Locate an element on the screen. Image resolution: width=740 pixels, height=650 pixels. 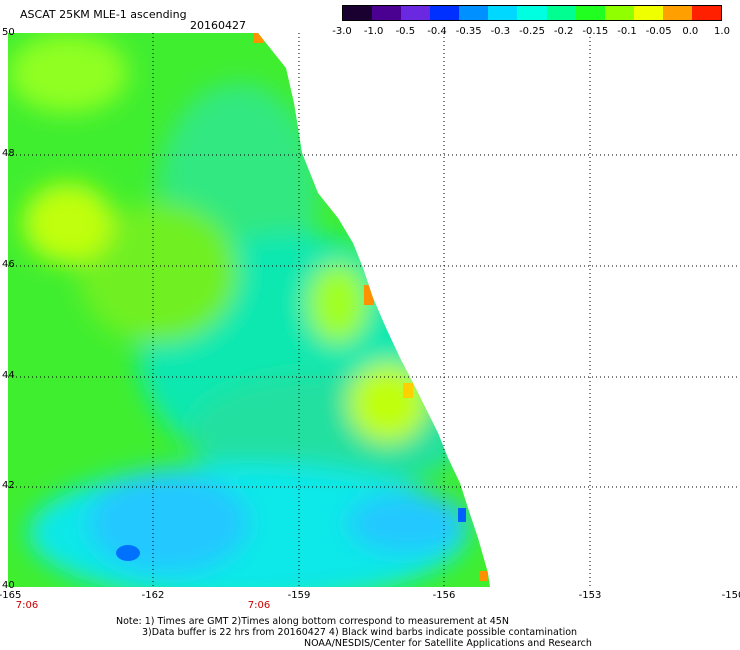
color-scale-label: -0.5 is located at coordinates (405, 31).